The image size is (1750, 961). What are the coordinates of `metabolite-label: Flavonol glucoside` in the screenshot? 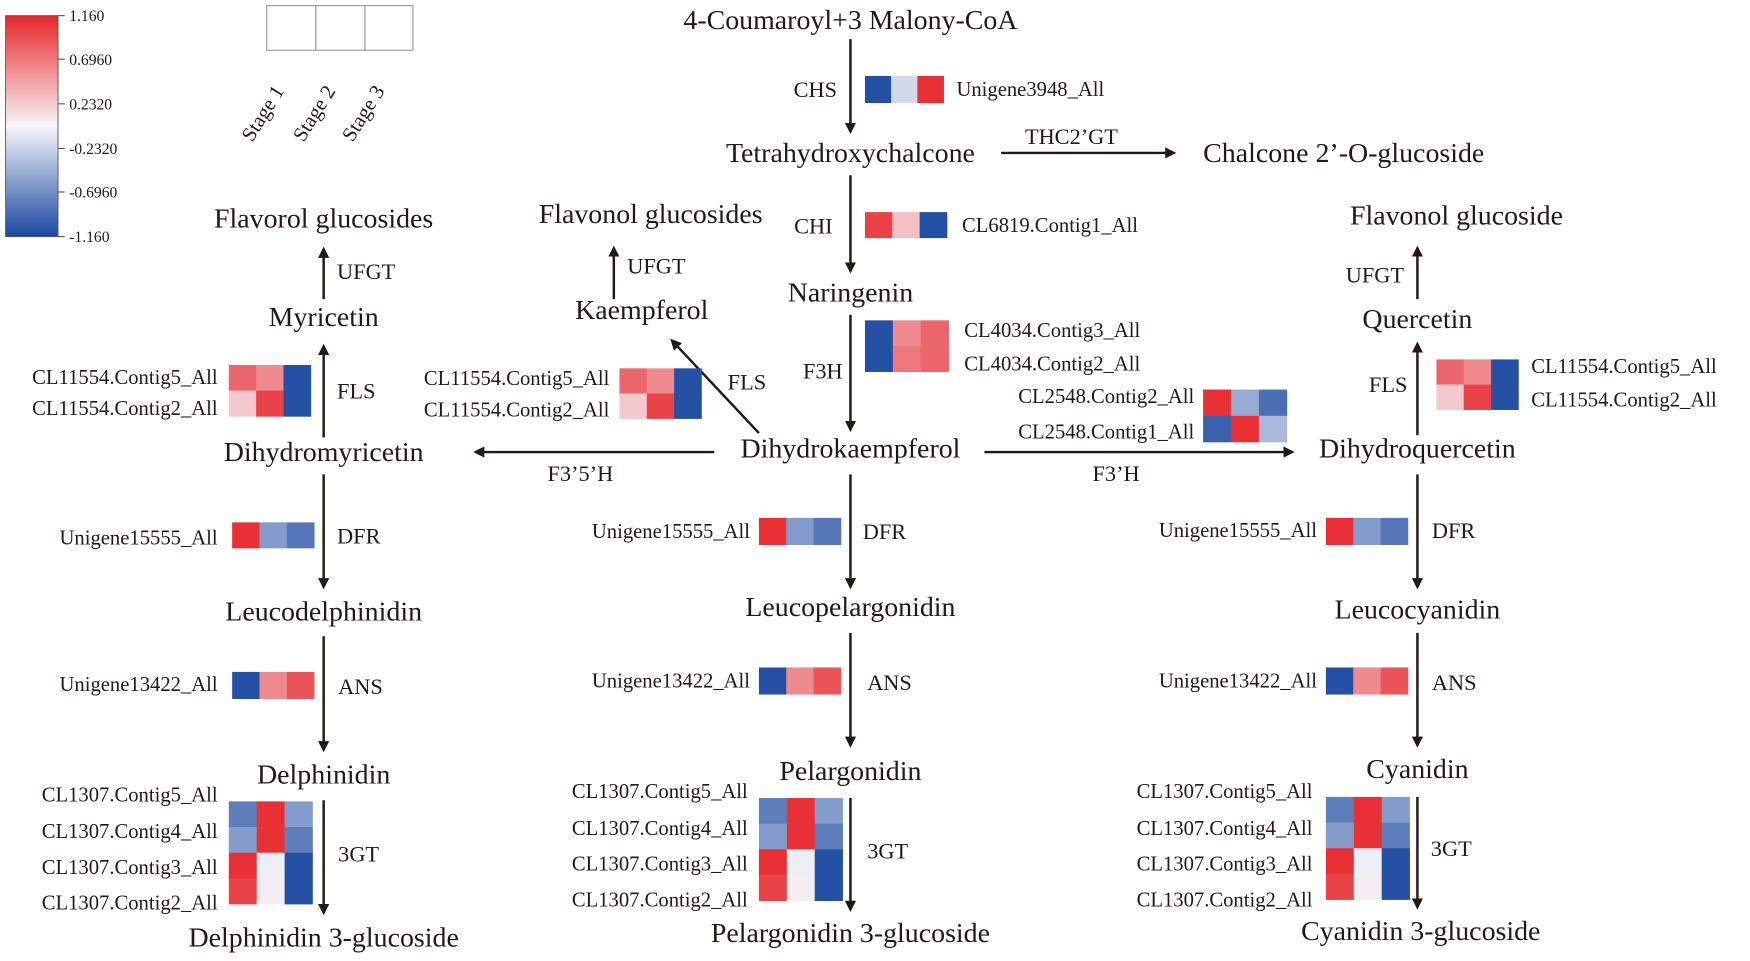 It's located at (1456, 215).